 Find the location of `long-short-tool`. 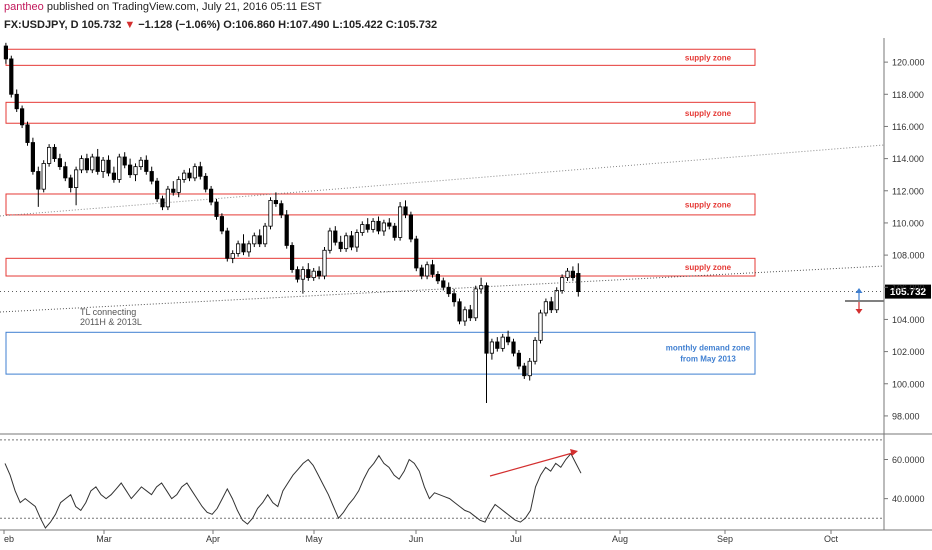

long-short-tool is located at coordinates (864, 301).